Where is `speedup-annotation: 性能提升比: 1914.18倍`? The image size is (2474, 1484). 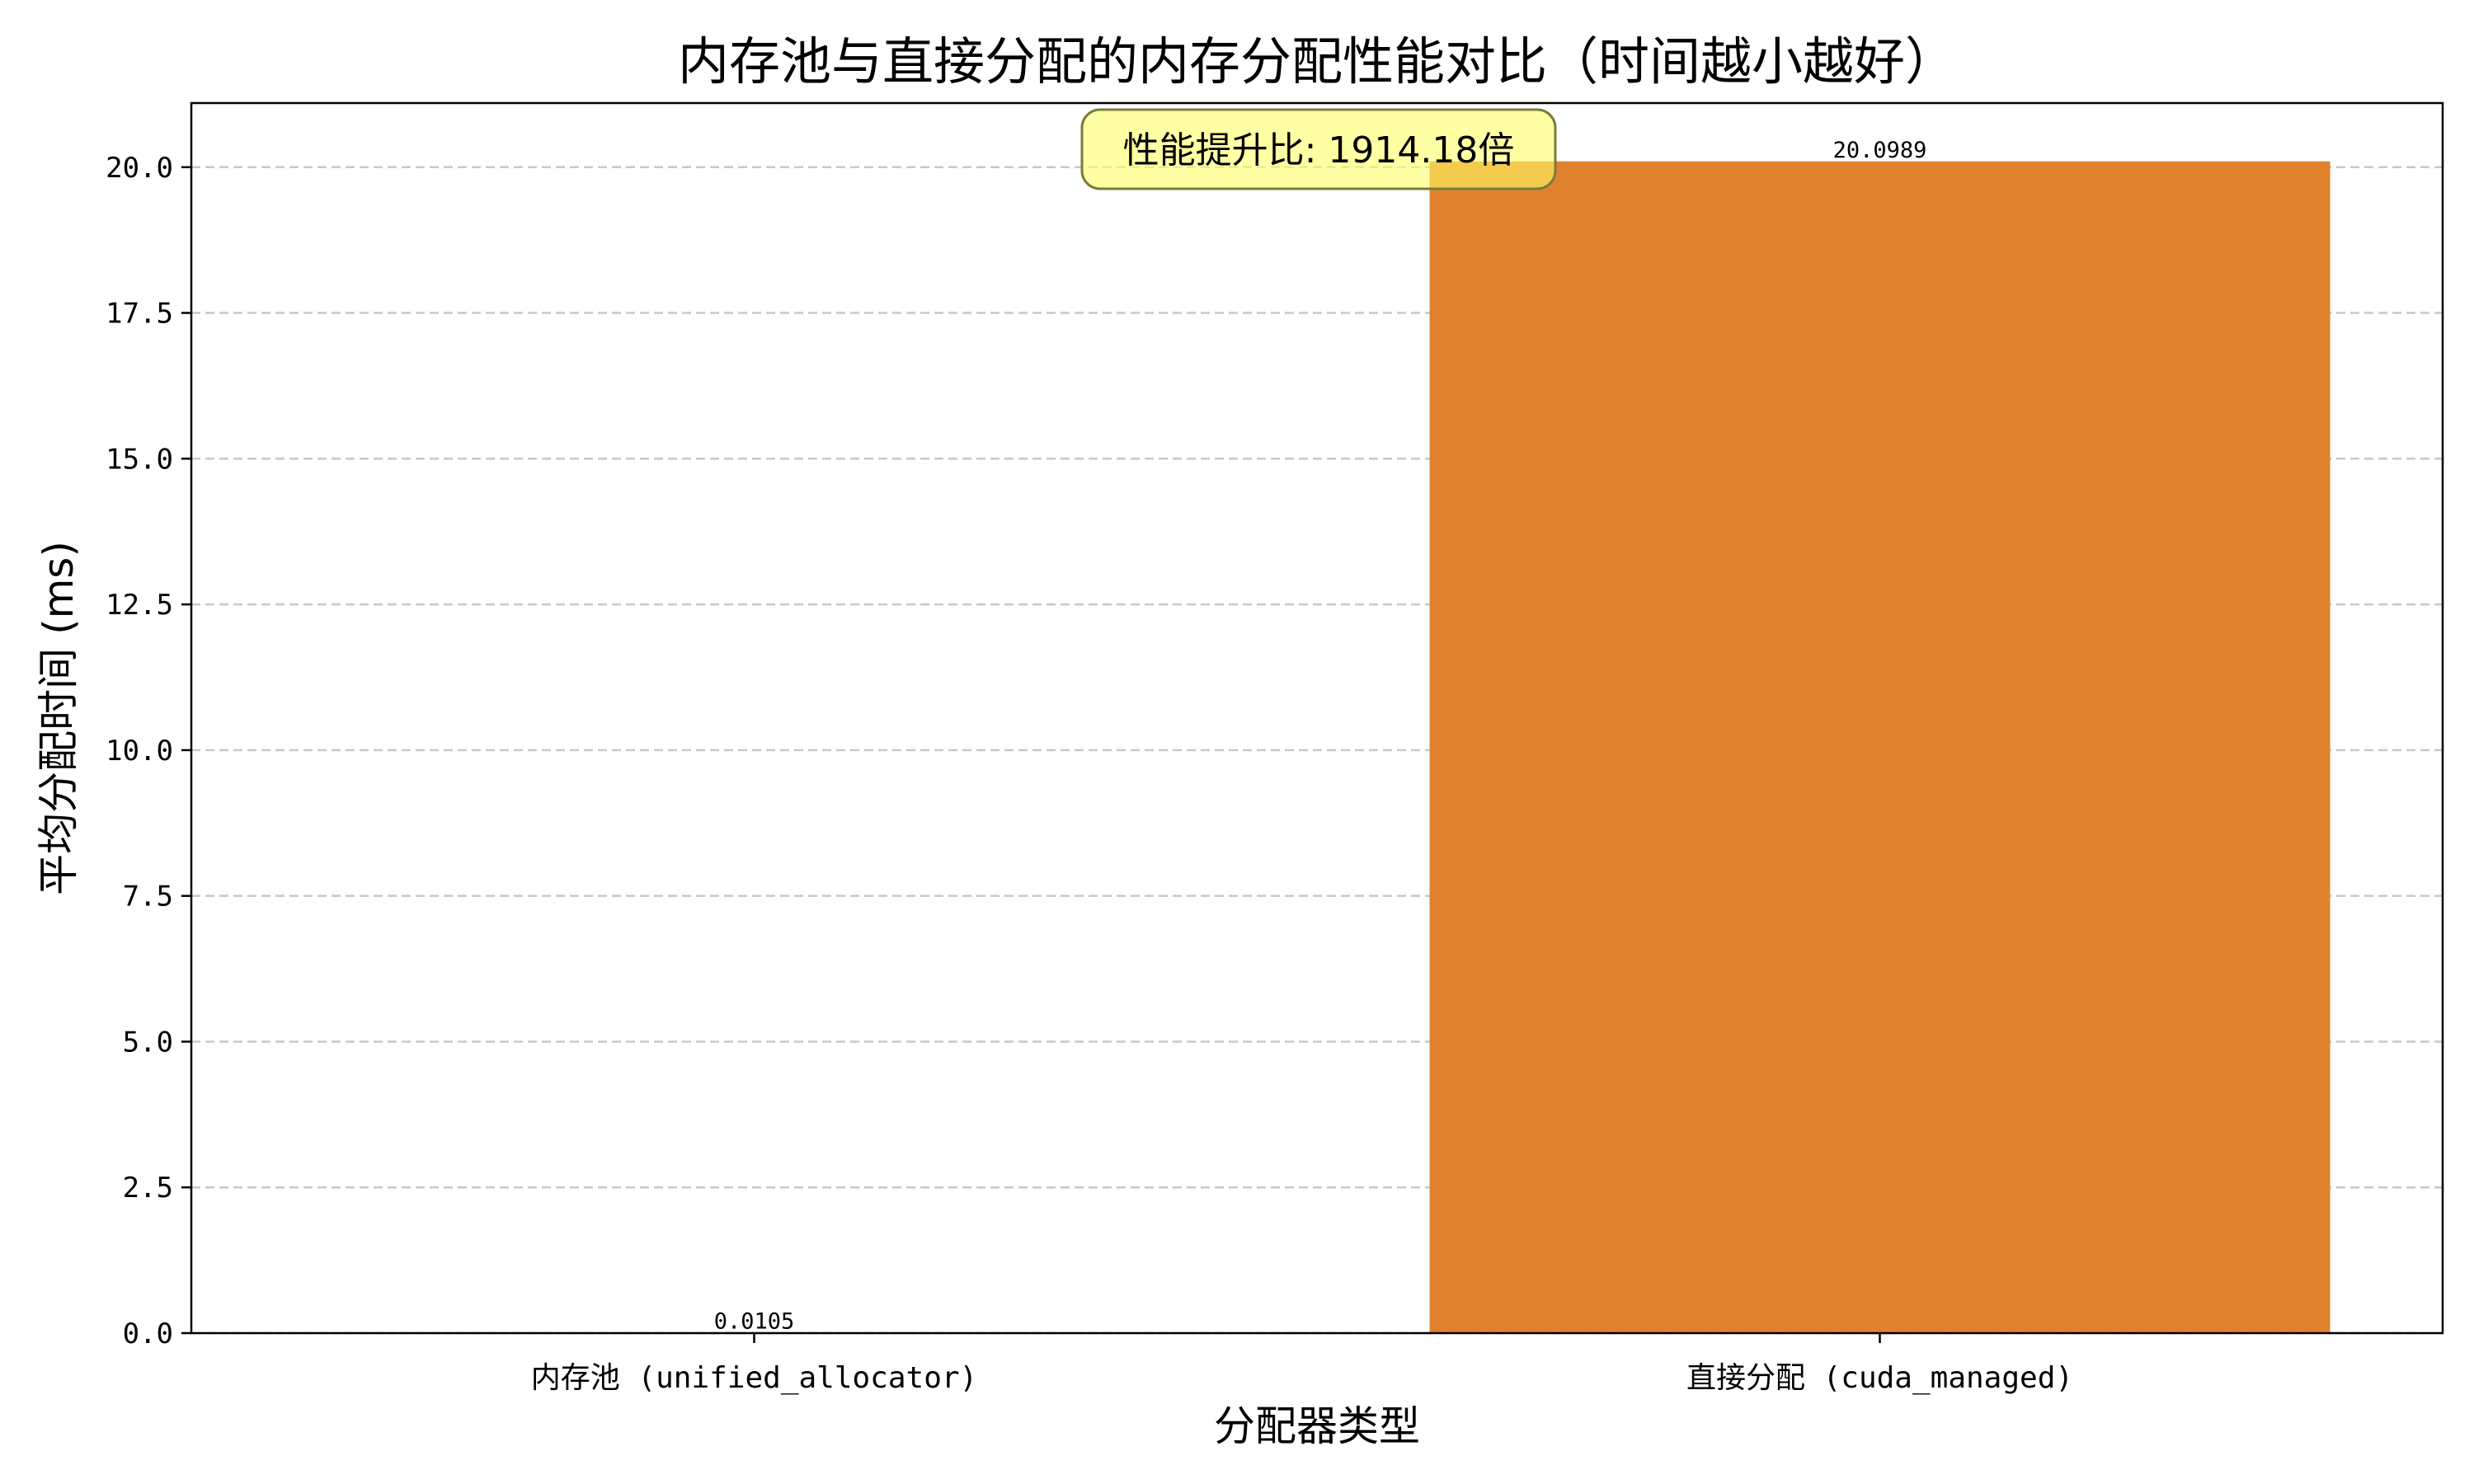 speedup-annotation: 性能提升比: 1914.18倍 is located at coordinates (1318, 149).